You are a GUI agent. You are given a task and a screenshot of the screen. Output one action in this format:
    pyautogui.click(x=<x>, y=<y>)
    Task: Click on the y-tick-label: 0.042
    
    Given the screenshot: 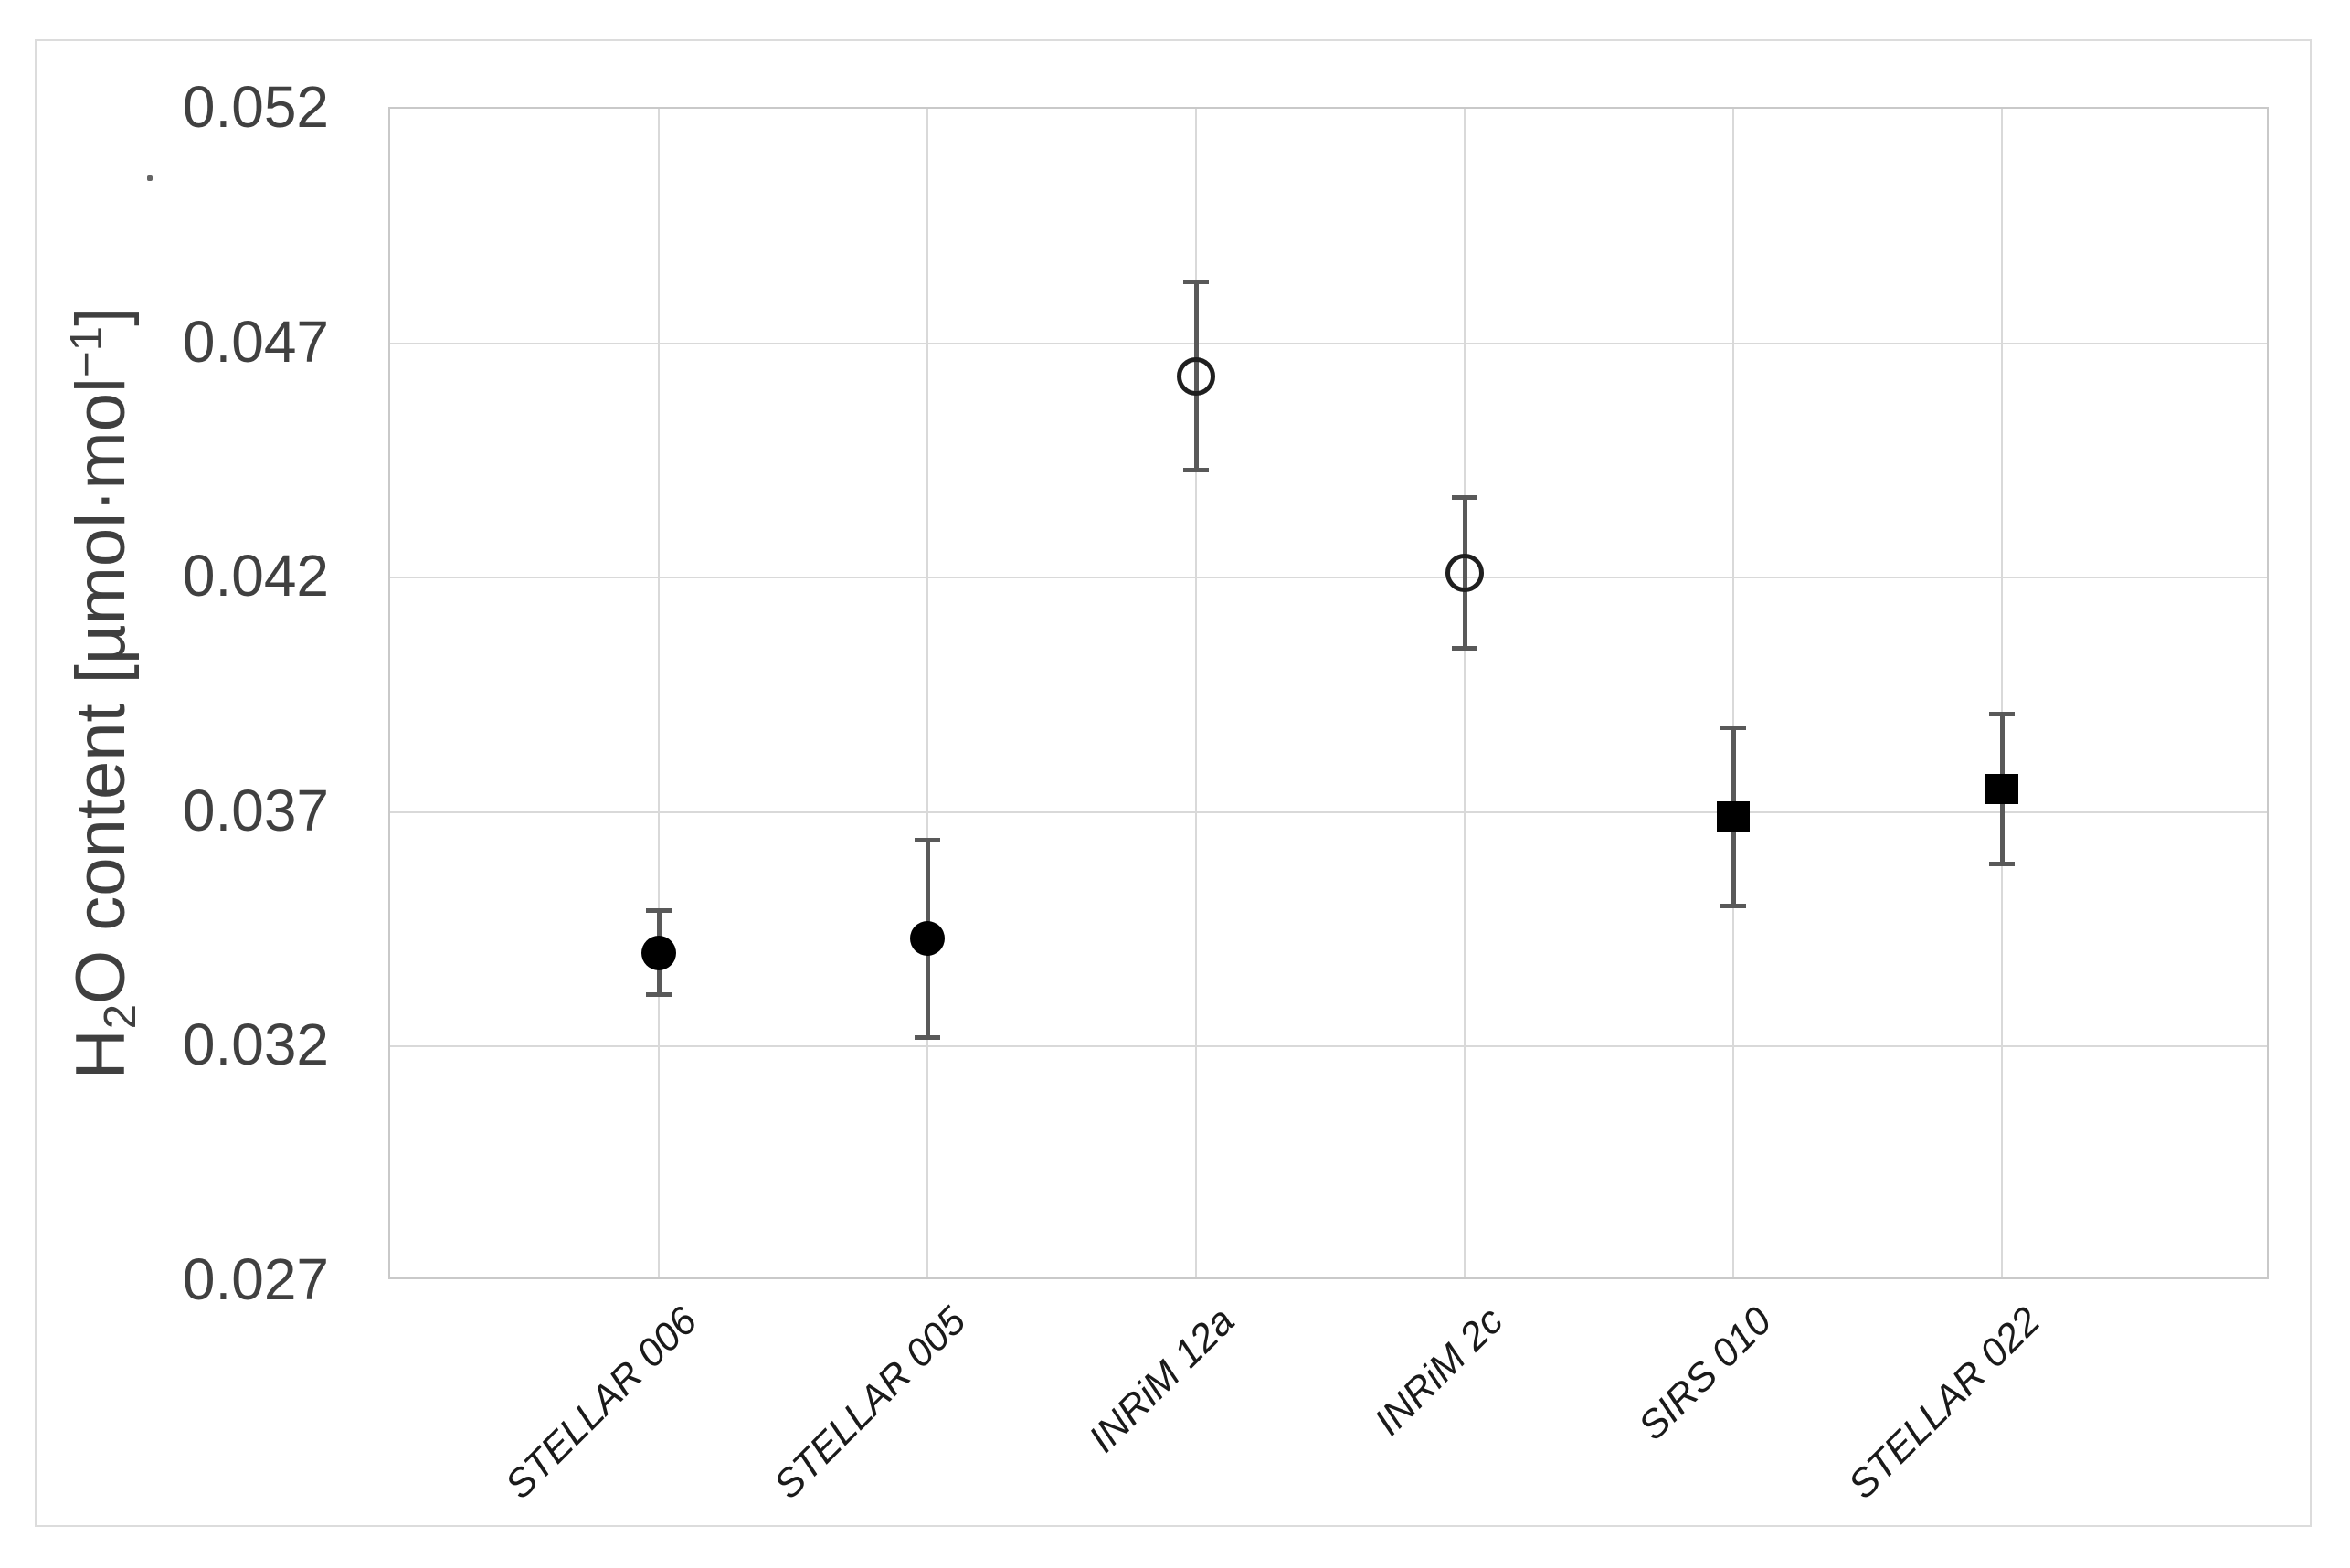 What is the action you would take?
    pyautogui.click(x=255, y=576)
    